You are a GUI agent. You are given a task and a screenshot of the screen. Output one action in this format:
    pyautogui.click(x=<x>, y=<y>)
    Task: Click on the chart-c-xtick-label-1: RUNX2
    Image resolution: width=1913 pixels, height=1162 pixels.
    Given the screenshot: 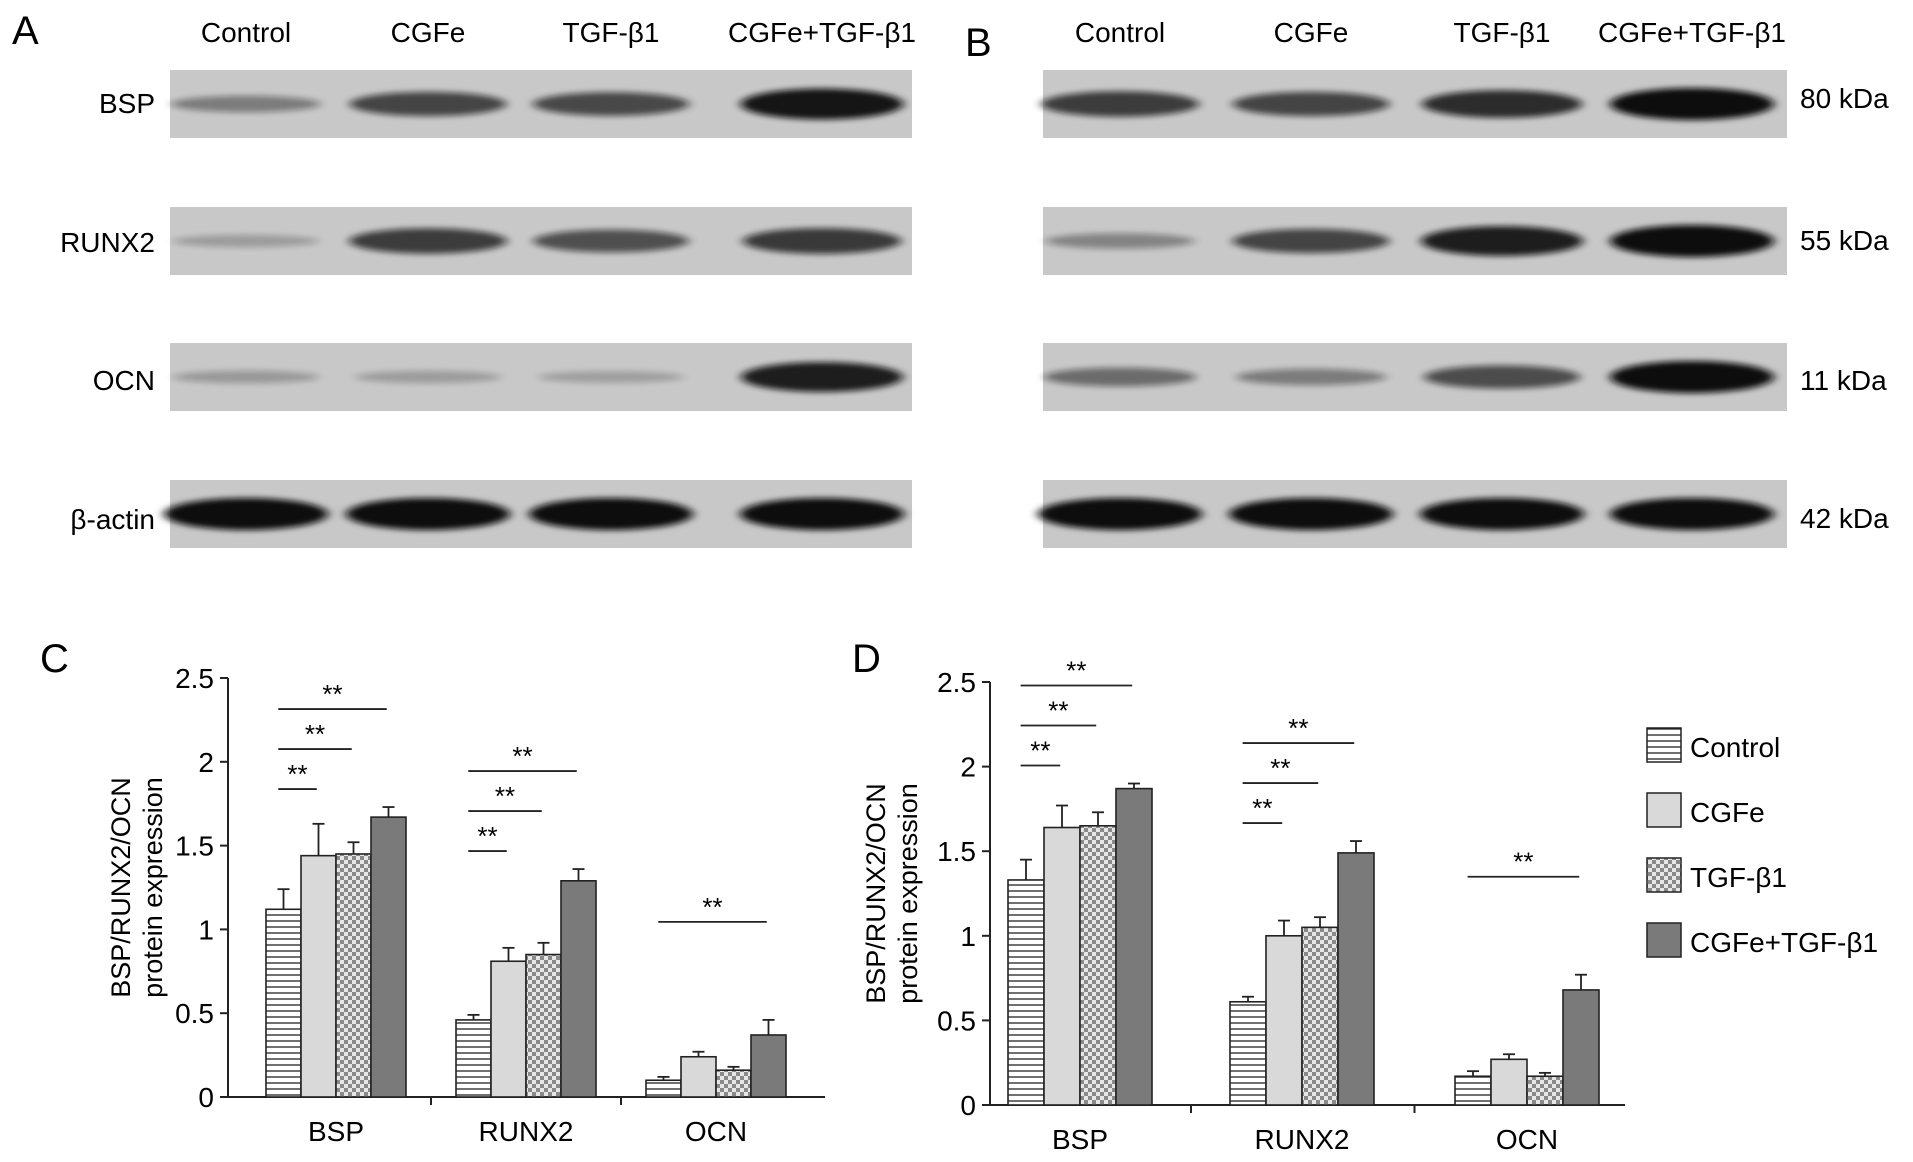 What is the action you would take?
    pyautogui.click(x=526, y=1131)
    